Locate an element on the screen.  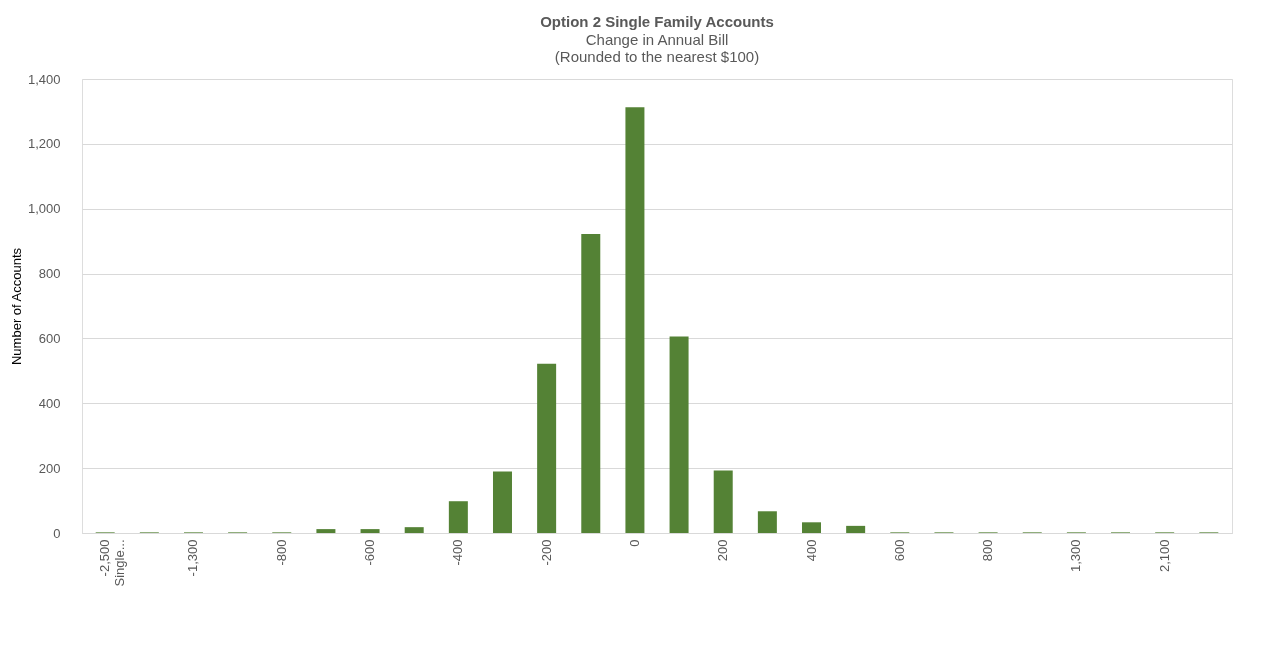
y-tick-label: 200 is located at coordinates (49, 468).